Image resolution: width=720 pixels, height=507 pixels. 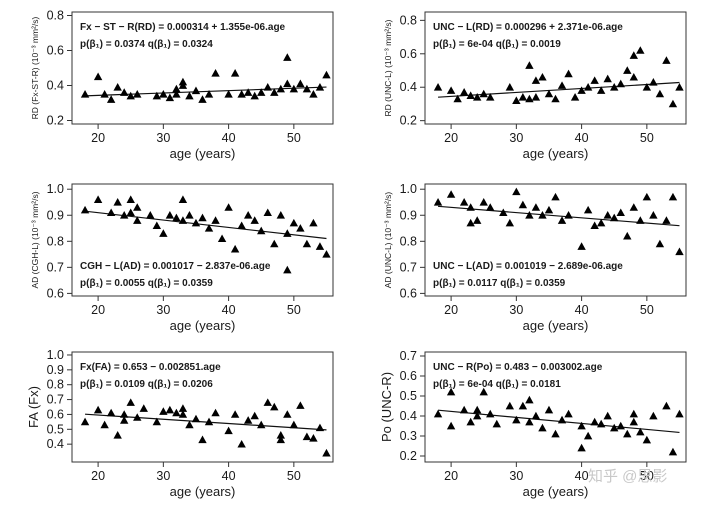 What do you see at coordinates (497, 384) in the screenshot?
I see `stats-po-unc-r: p(β₁) = 6e-04 q(β₁) = 0.0181` at bounding box center [497, 384].